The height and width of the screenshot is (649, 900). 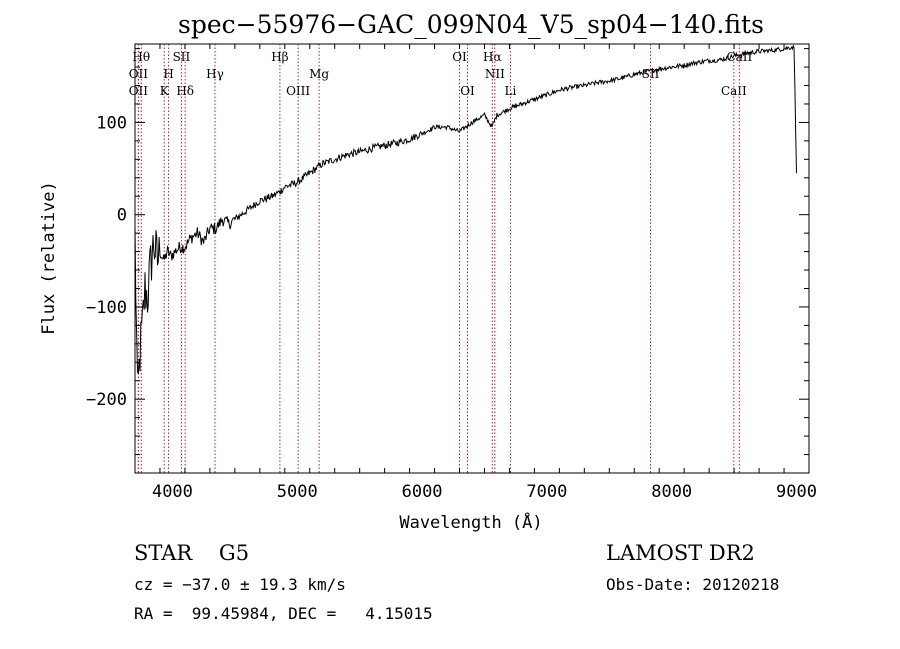 I want to click on coordinates-text: RA = 99.45984, DEC = 4.15015, so click(x=283, y=613).